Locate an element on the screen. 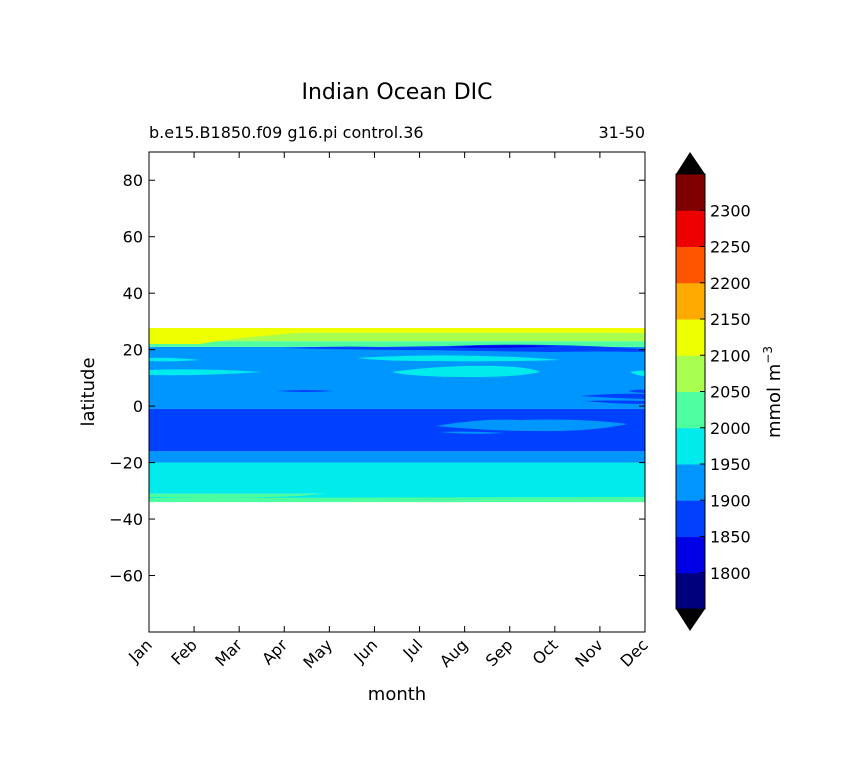 Image resolution: width=866 pixels, height=783 pixels. colorbar-over-arrow is located at coordinates (690, 163).